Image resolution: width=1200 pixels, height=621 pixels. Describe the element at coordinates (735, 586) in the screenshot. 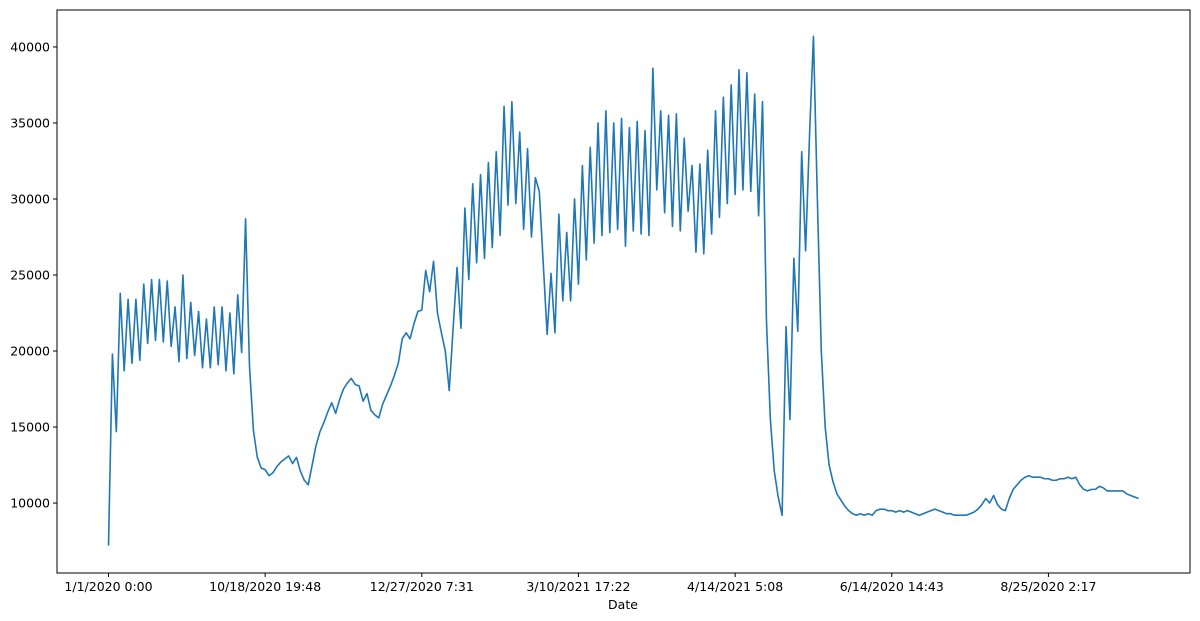

I see `x-tick-label: 4/14/2021 5:08` at that location.